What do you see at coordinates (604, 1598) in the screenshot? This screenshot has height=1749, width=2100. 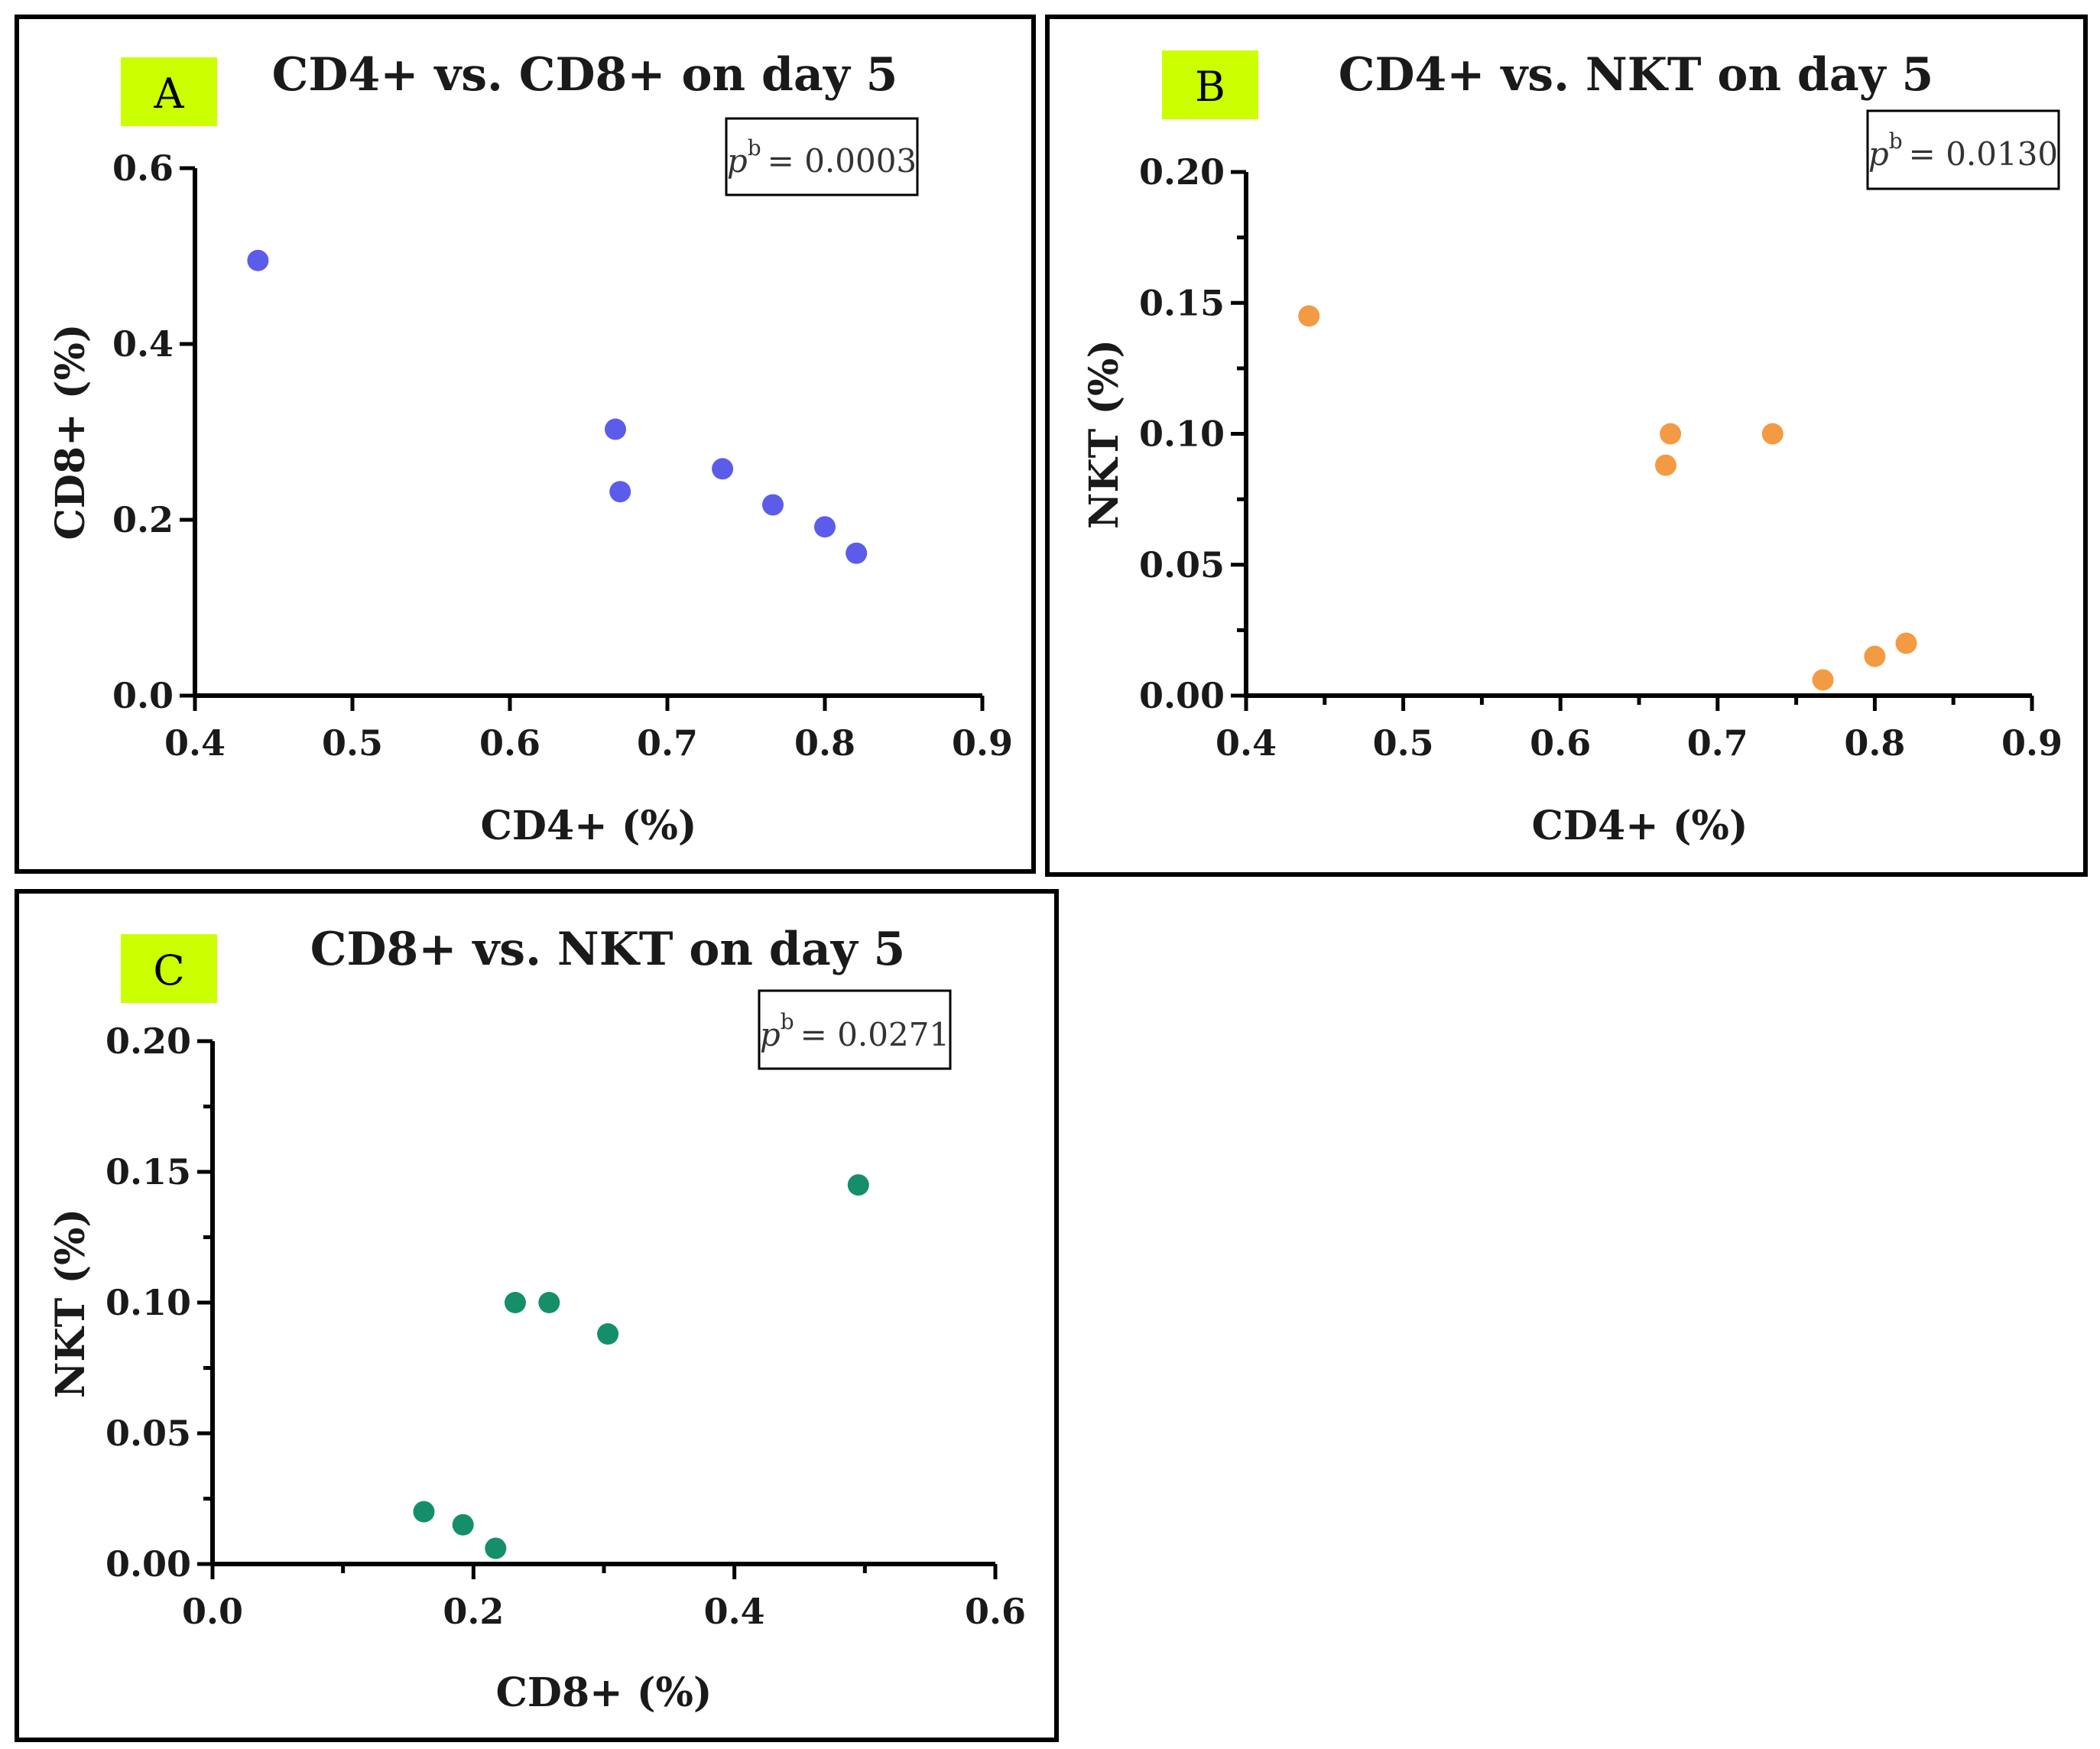 I see `x-axis-ticks: 0.0 0.2 0.4 0.6` at bounding box center [604, 1598].